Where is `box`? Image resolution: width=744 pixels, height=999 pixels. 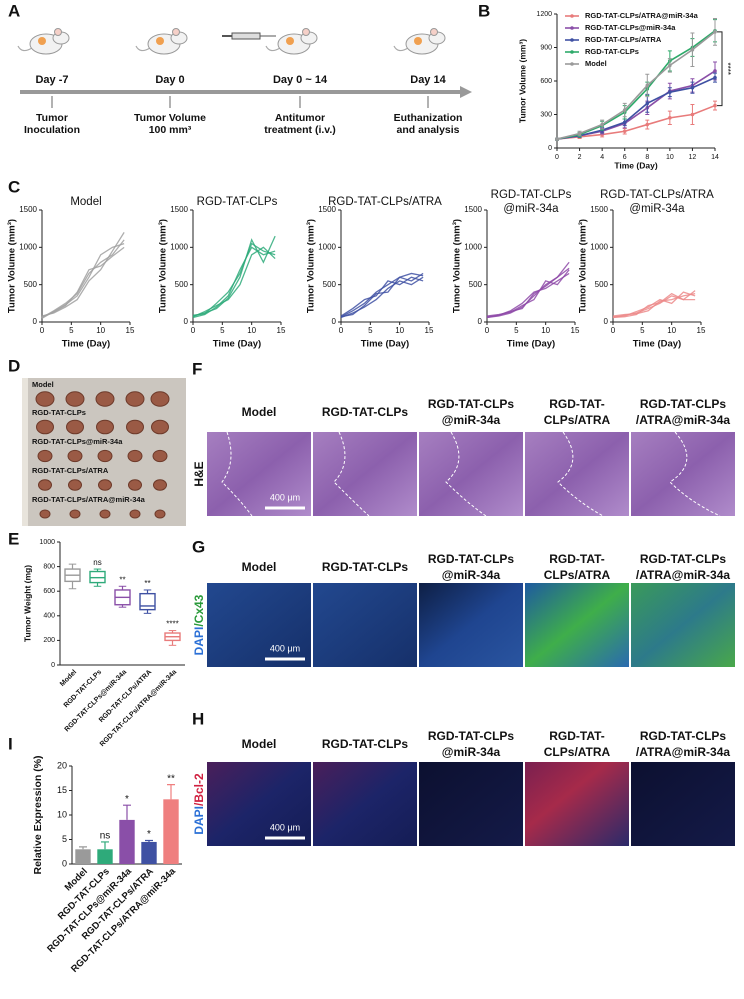
box is located at coordinates (147, 601).